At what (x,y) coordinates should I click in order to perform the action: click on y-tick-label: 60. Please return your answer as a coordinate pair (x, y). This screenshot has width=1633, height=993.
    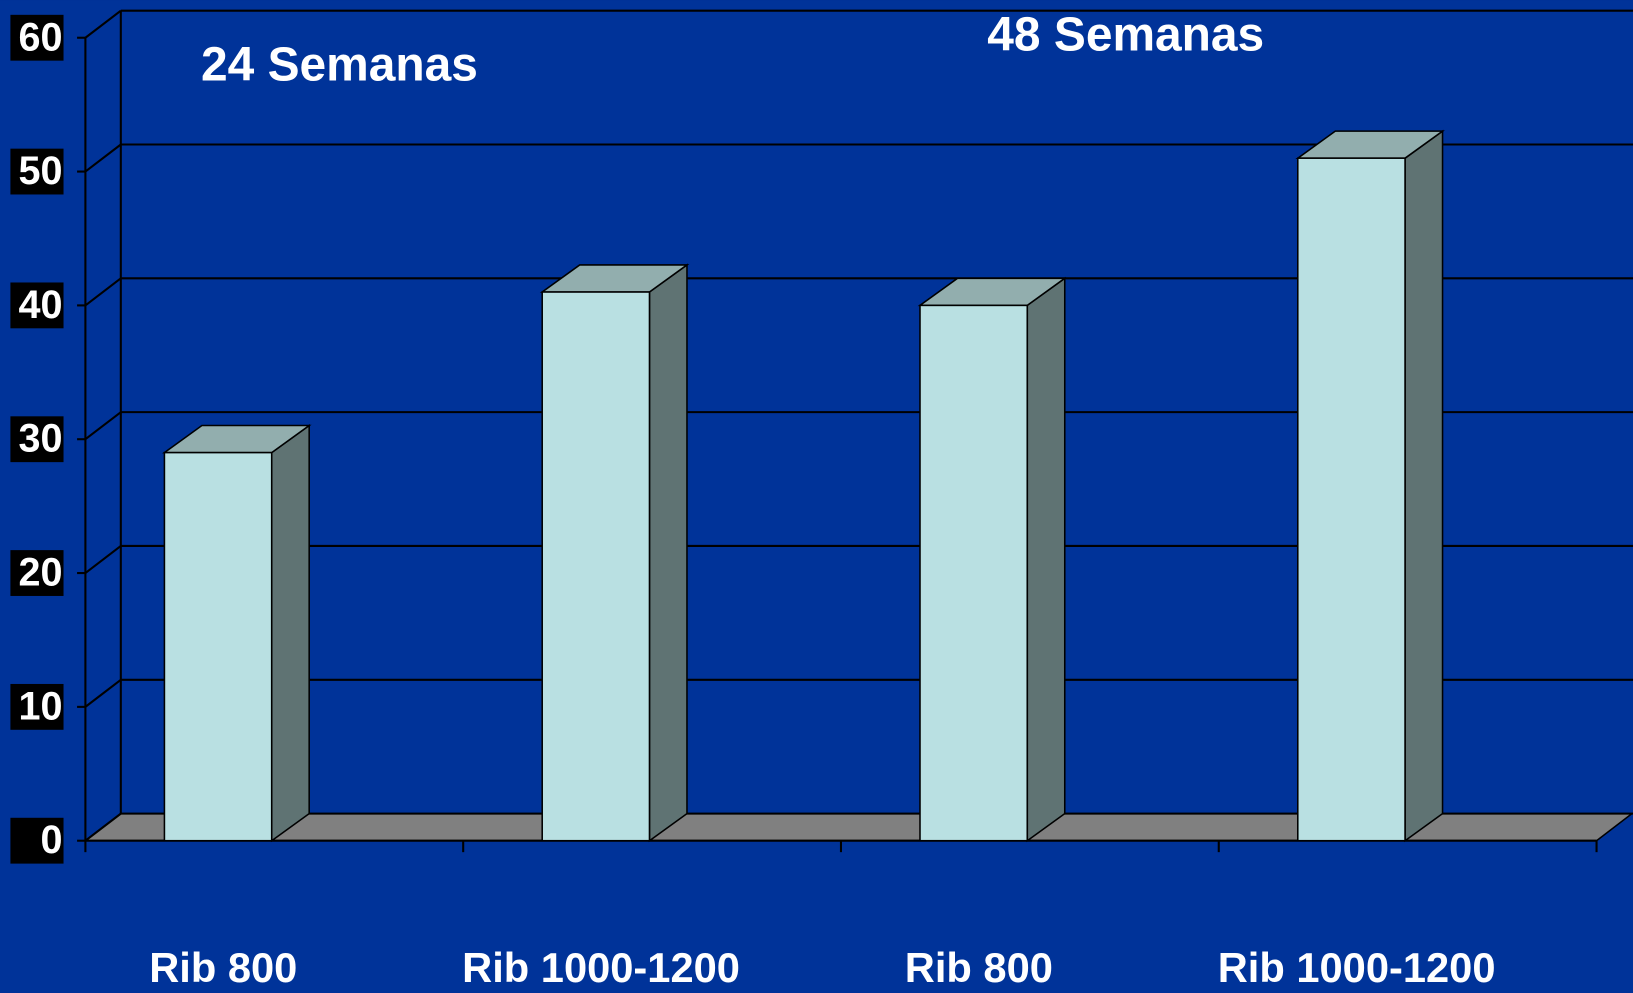
    Looking at the image, I should click on (40, 37).